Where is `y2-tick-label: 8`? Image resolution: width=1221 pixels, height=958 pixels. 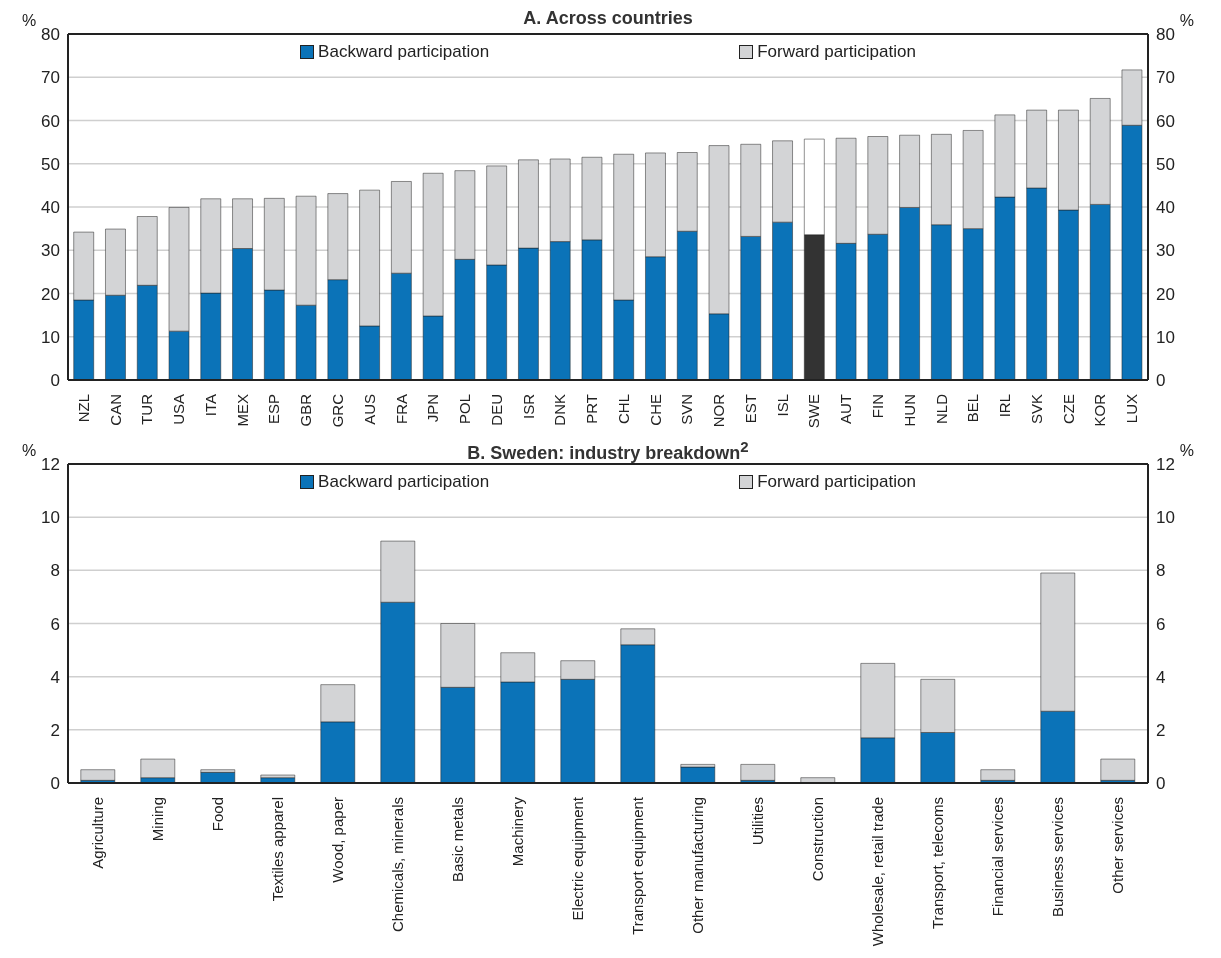 y2-tick-label: 8 is located at coordinates (1161, 571).